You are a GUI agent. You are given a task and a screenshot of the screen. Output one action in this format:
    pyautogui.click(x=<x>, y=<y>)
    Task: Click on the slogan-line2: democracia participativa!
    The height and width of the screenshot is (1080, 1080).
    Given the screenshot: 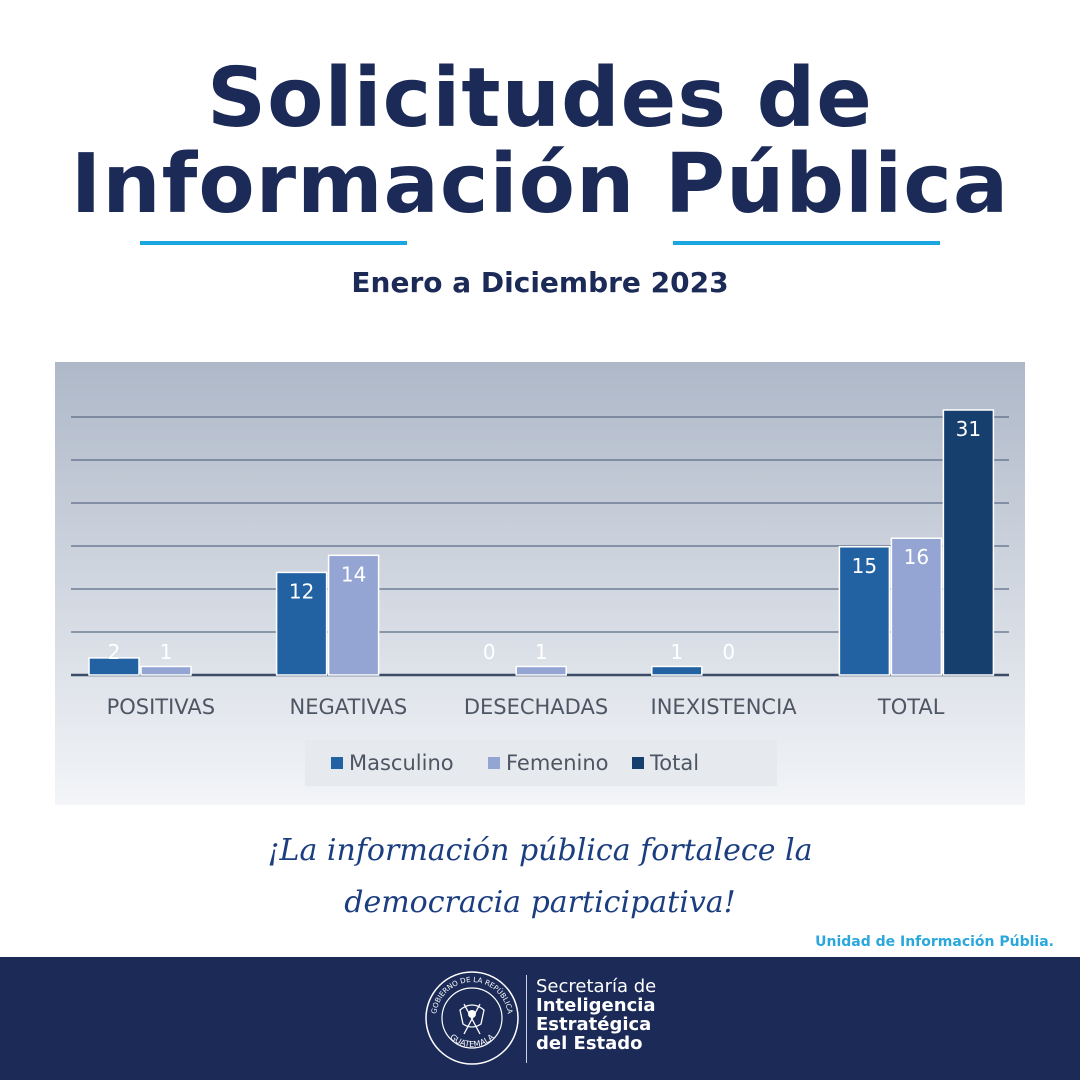 What is the action you would take?
    pyautogui.click(x=540, y=902)
    